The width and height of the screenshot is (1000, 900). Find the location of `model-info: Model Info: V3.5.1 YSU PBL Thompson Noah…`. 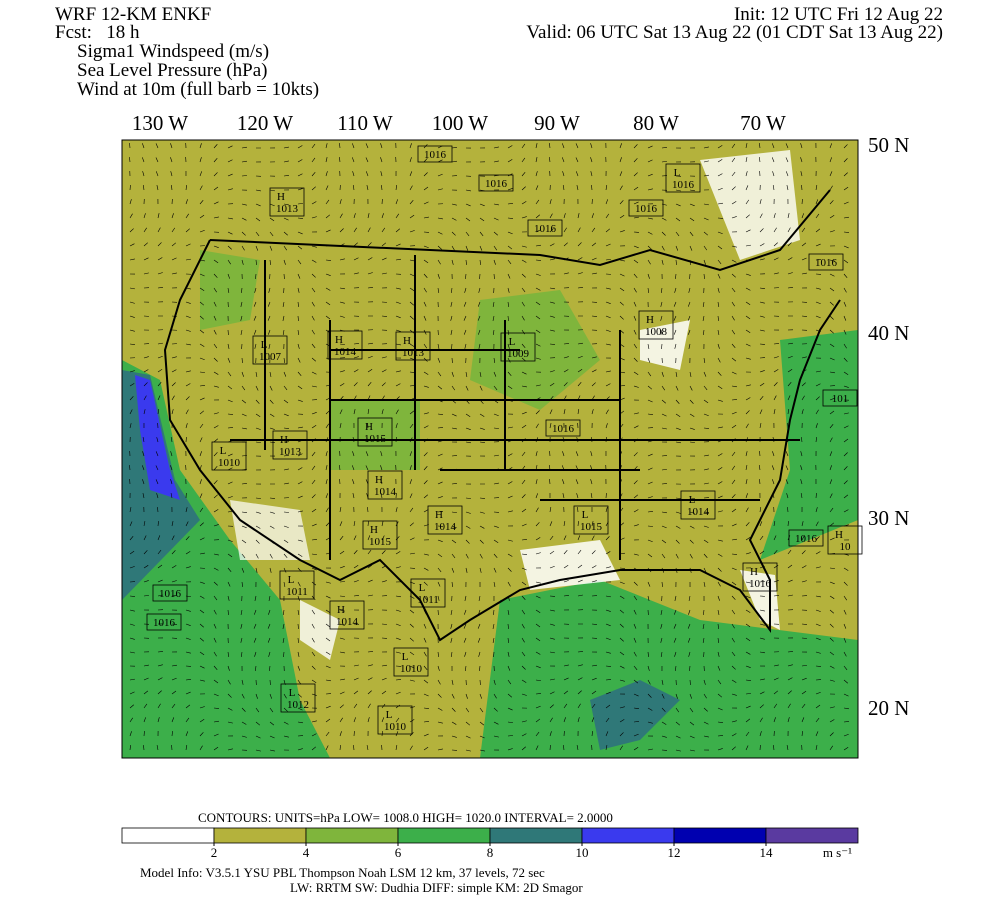

model-info: Model Info: V3.5.1 YSU PBL Thompson Noah… is located at coordinates (342, 872).